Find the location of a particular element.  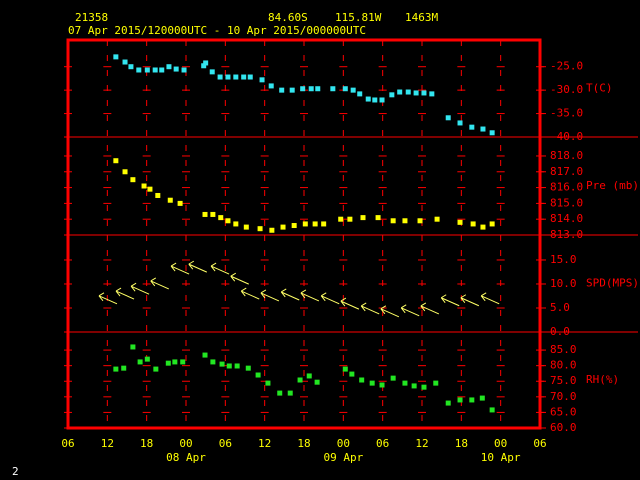

y-tick-label: 75.0 is located at coordinates (563, 380).